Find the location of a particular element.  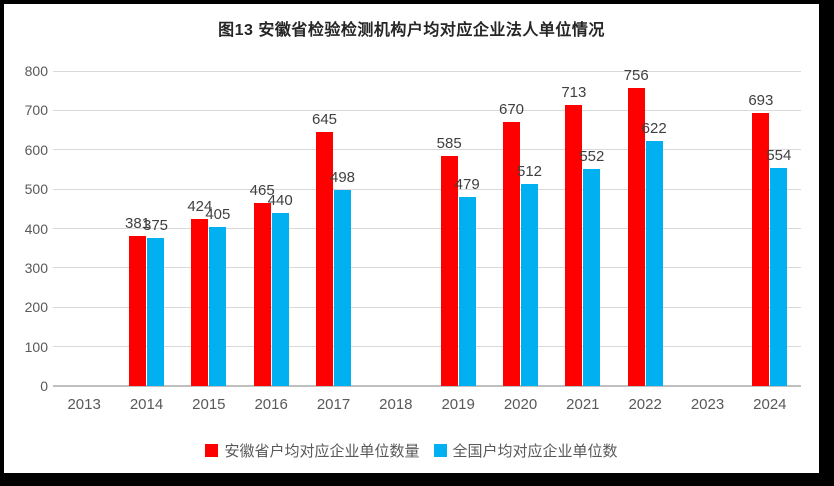

legend-label: 全国户均对应企业单位数 is located at coordinates (535, 451).